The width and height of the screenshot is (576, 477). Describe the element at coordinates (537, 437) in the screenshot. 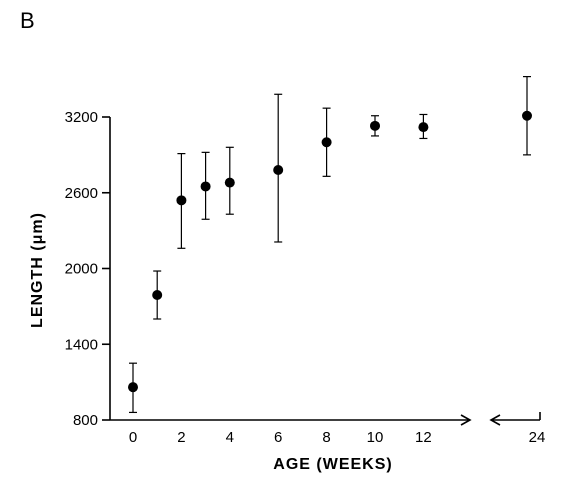

I see `x-tick-label: 24` at that location.